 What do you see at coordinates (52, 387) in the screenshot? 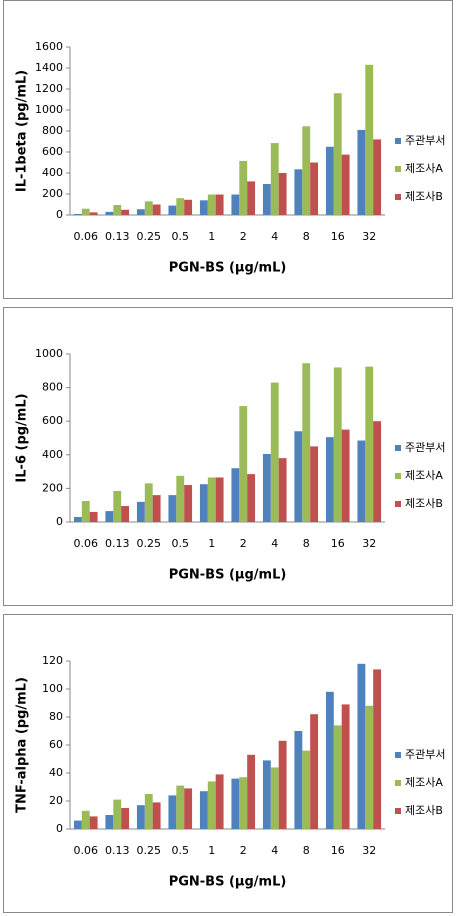
I see `y-tick-label: 800` at bounding box center [52, 387].